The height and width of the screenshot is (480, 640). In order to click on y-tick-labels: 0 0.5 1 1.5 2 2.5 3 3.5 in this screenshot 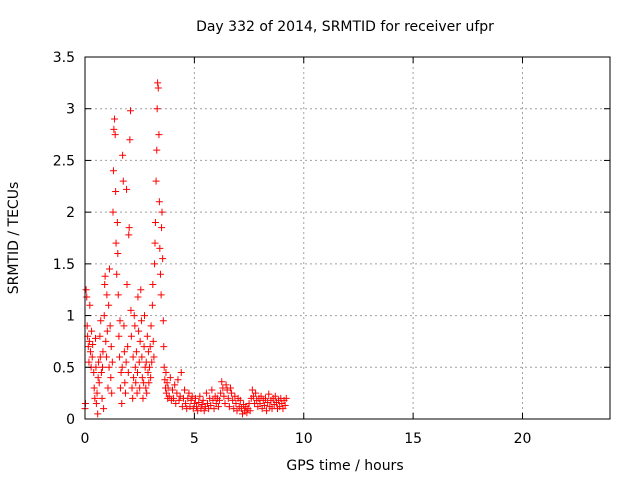, I will do `click(64, 239)`.